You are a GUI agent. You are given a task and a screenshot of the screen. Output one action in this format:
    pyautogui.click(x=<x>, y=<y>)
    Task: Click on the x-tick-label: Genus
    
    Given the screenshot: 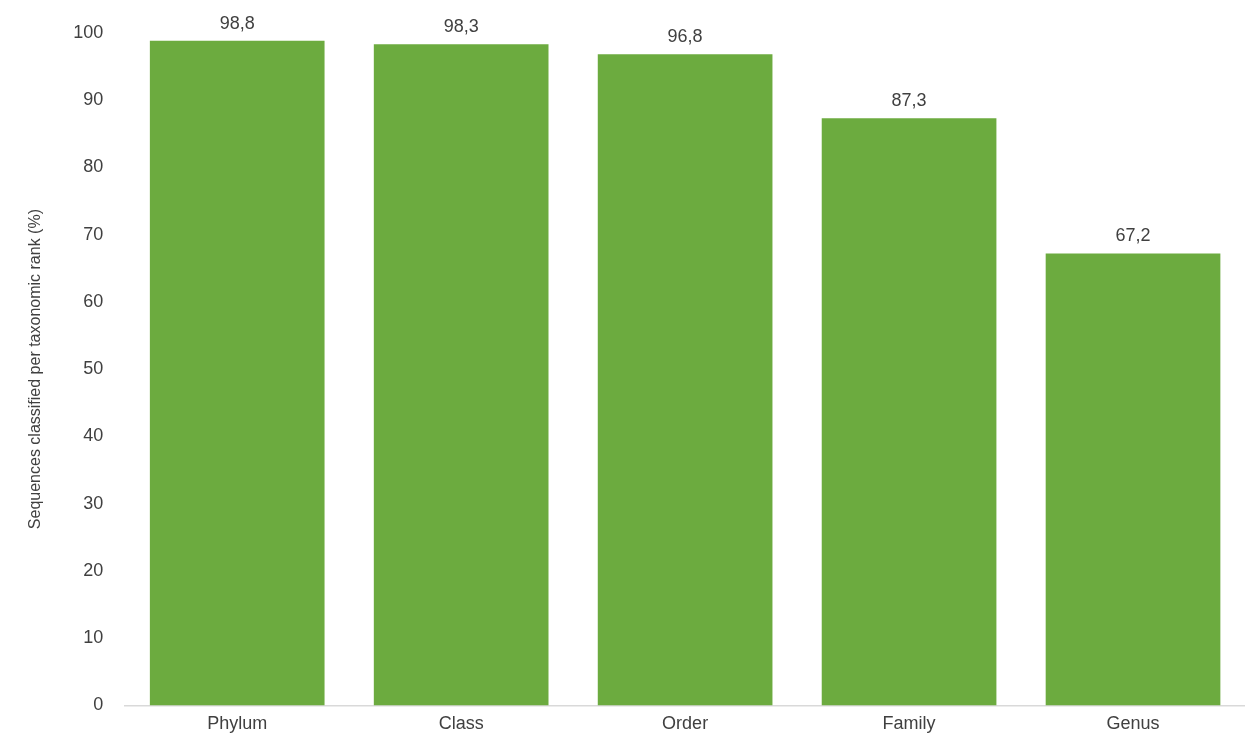 What is the action you would take?
    pyautogui.click(x=1133, y=723)
    